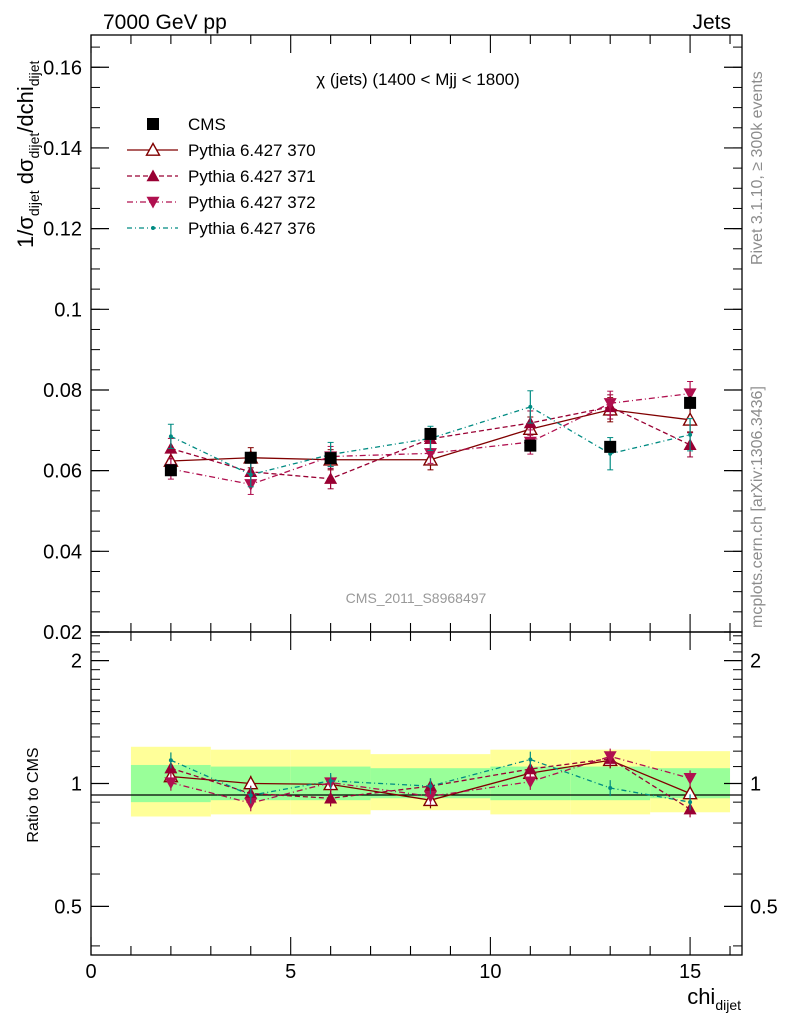 This screenshot has width=786, height=1024. I want to click on ratio-y-tick-label-right: 0.5, so click(764, 907).